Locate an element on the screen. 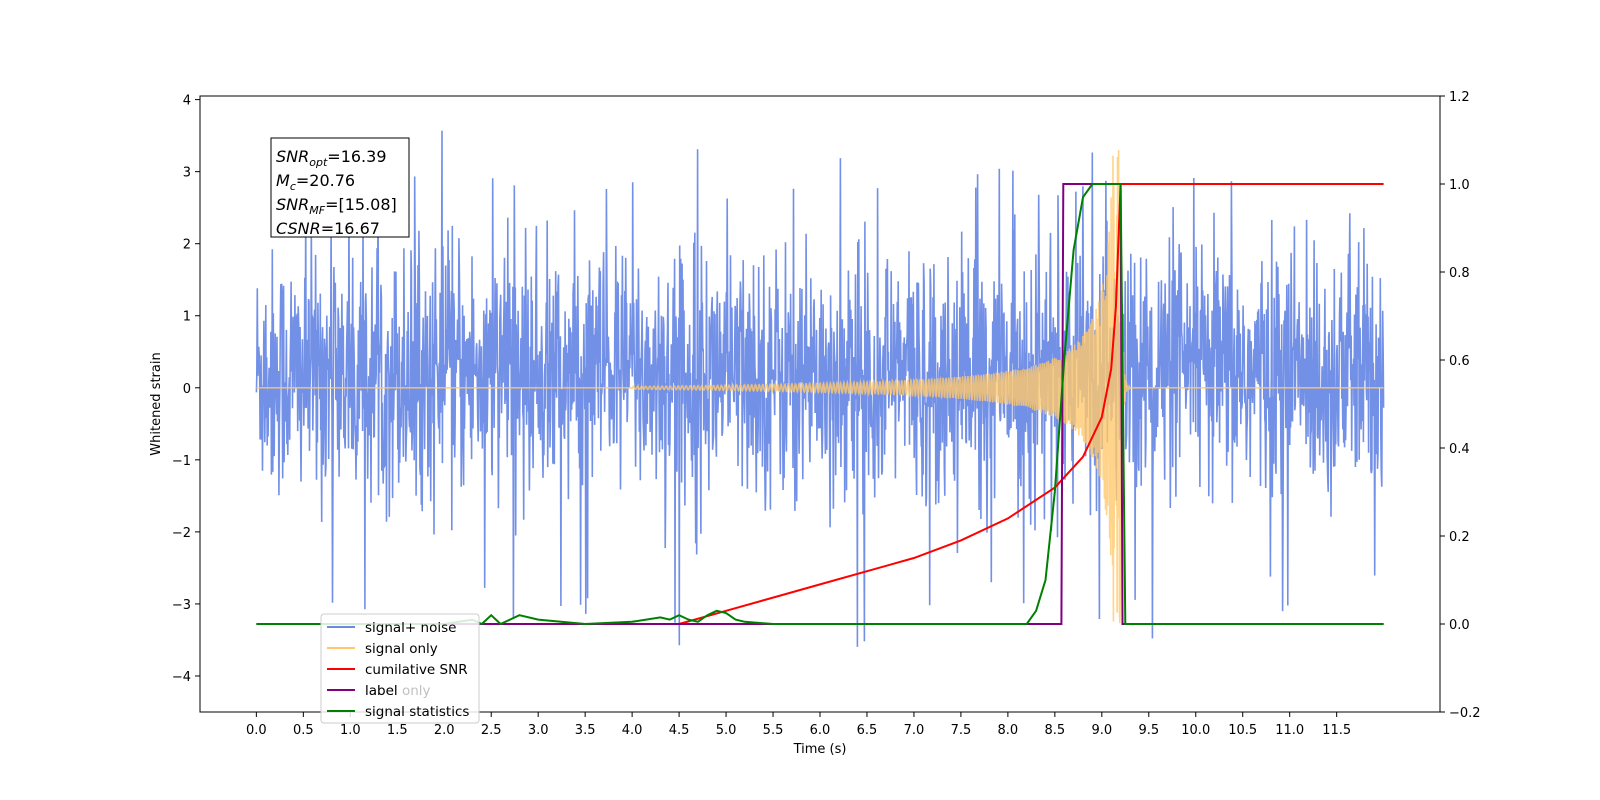 Image resolution: width=1600 pixels, height=800 pixels. legend-label: label is located at coordinates (381, 691).